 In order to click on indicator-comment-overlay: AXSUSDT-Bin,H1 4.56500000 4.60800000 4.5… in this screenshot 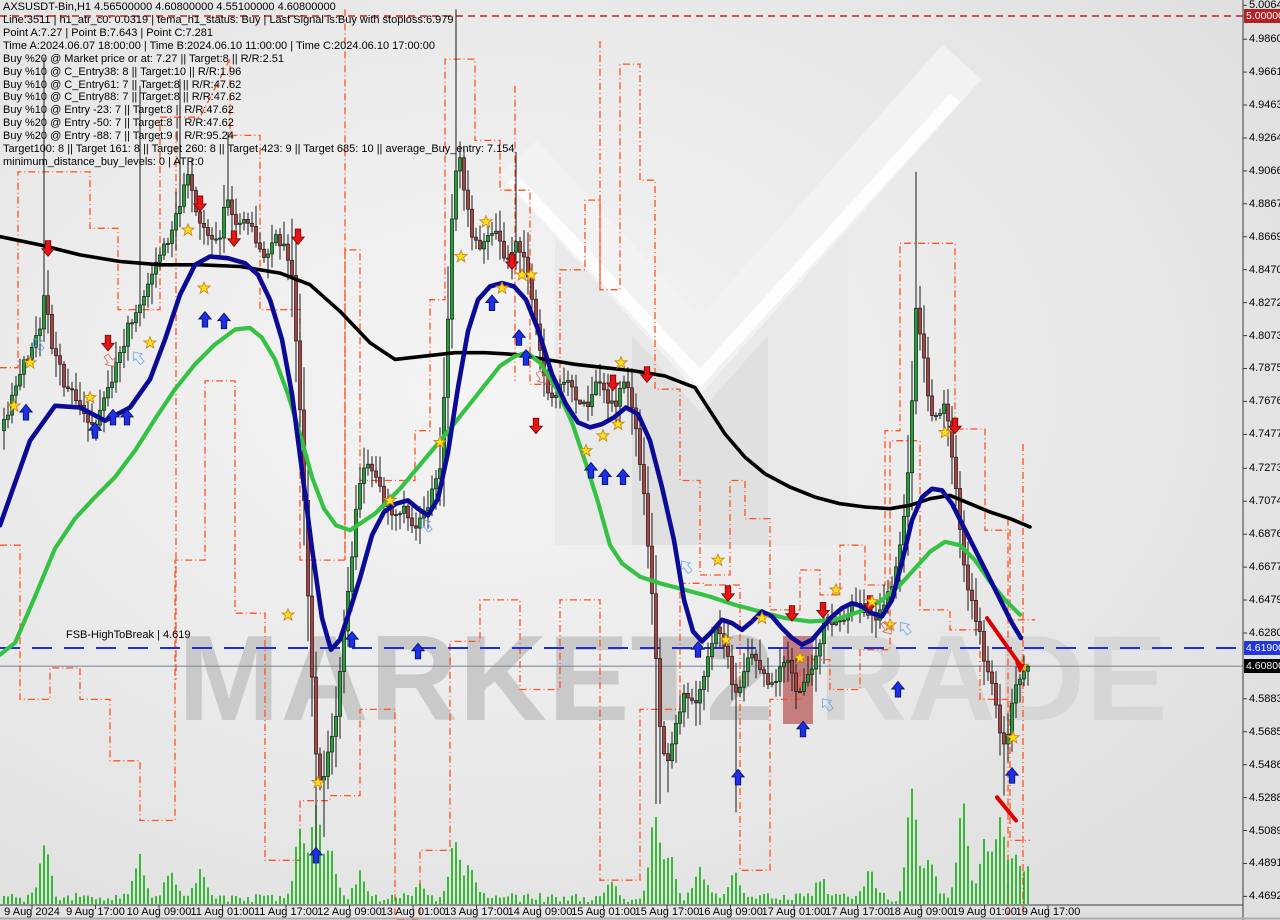, I will do `click(259, 85)`.